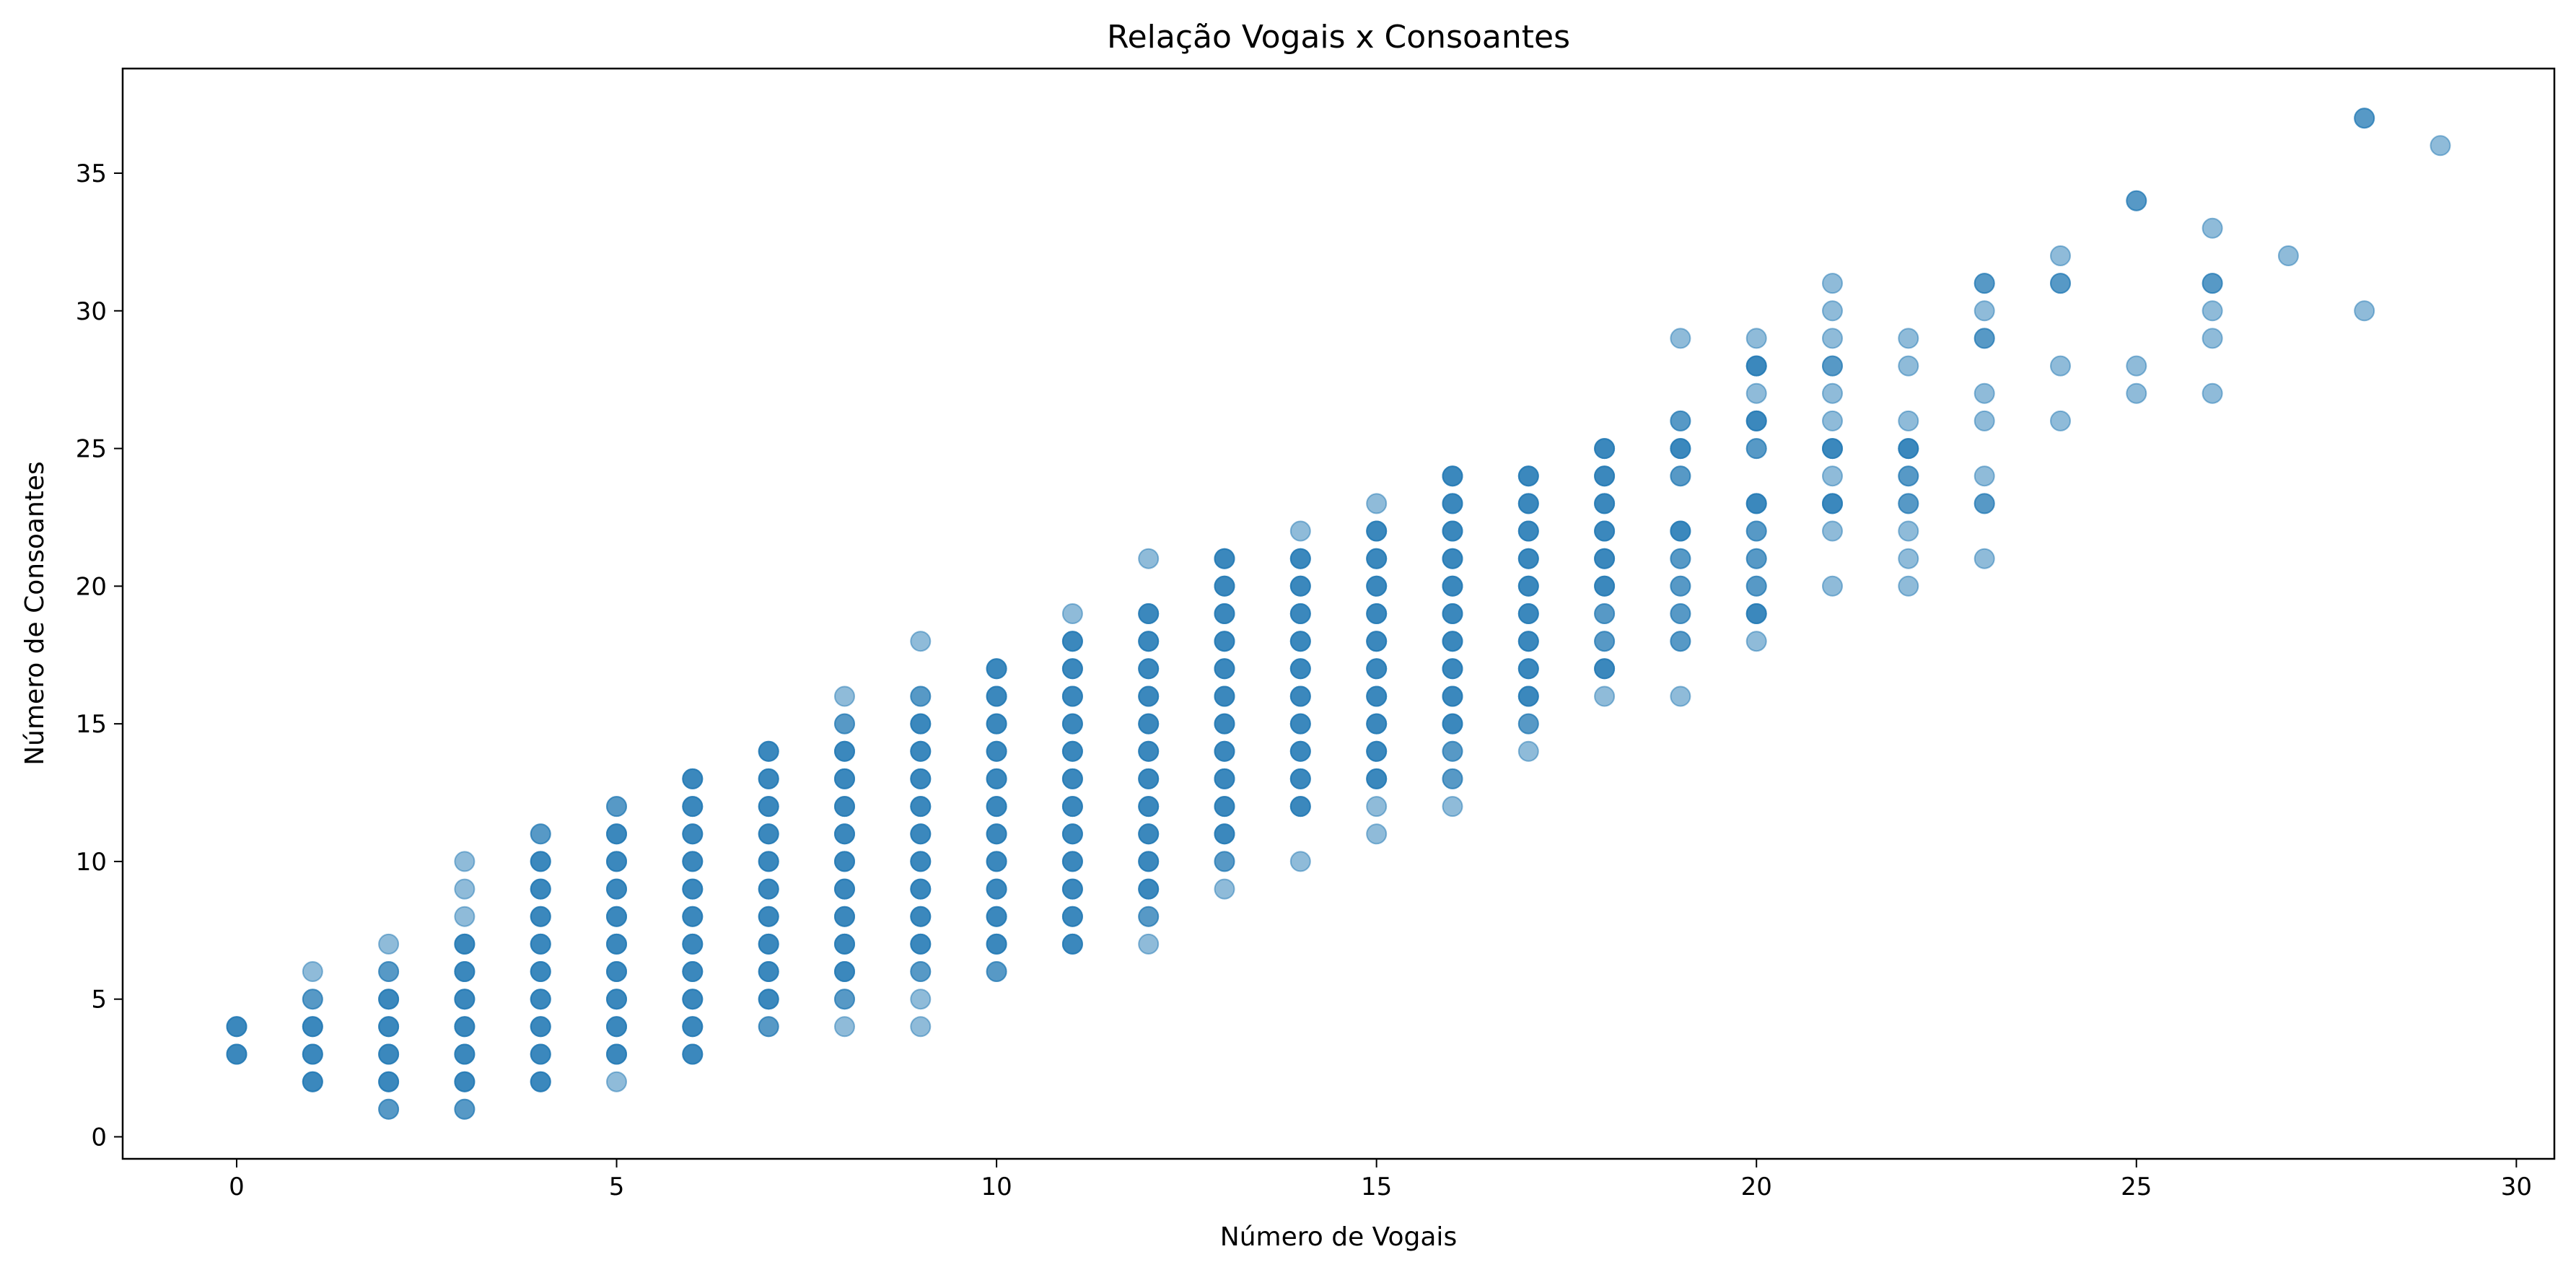 Image resolution: width=2576 pixels, height=1275 pixels. What do you see at coordinates (996, 1187) in the screenshot?
I see `x-tick-label: 10` at bounding box center [996, 1187].